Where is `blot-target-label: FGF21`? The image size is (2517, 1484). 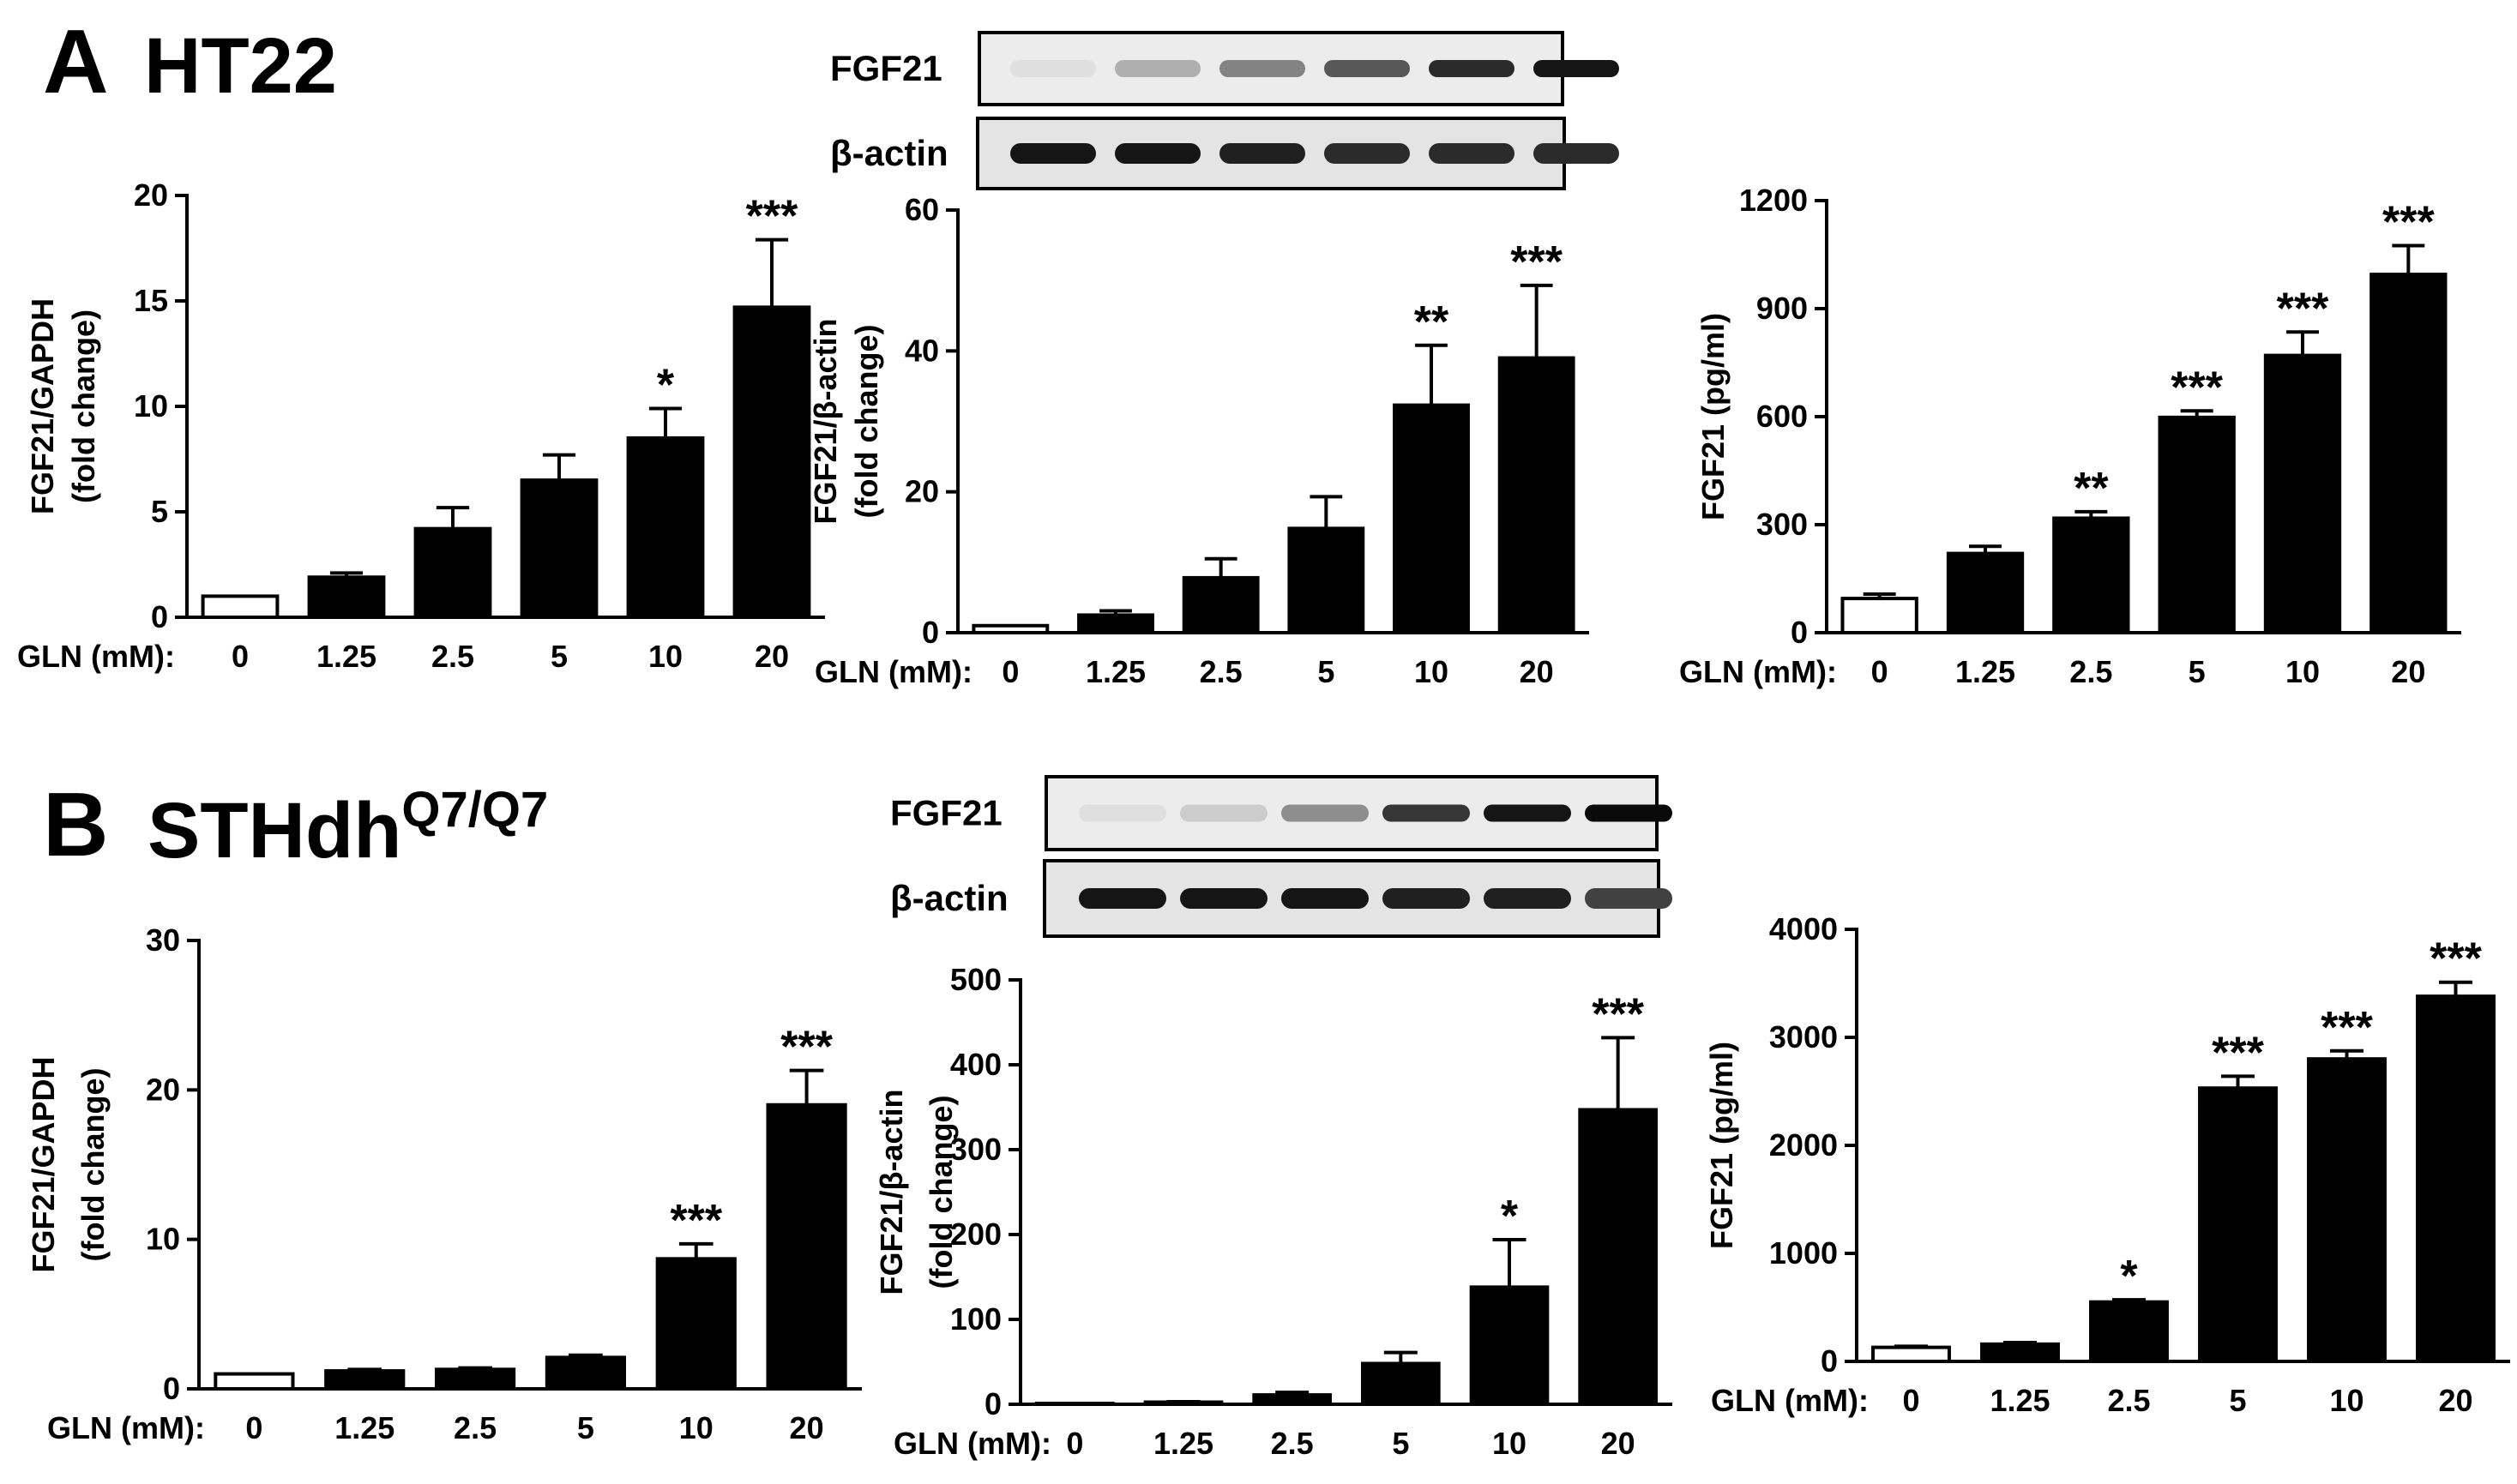 blot-target-label: FGF21 is located at coordinates (947, 813).